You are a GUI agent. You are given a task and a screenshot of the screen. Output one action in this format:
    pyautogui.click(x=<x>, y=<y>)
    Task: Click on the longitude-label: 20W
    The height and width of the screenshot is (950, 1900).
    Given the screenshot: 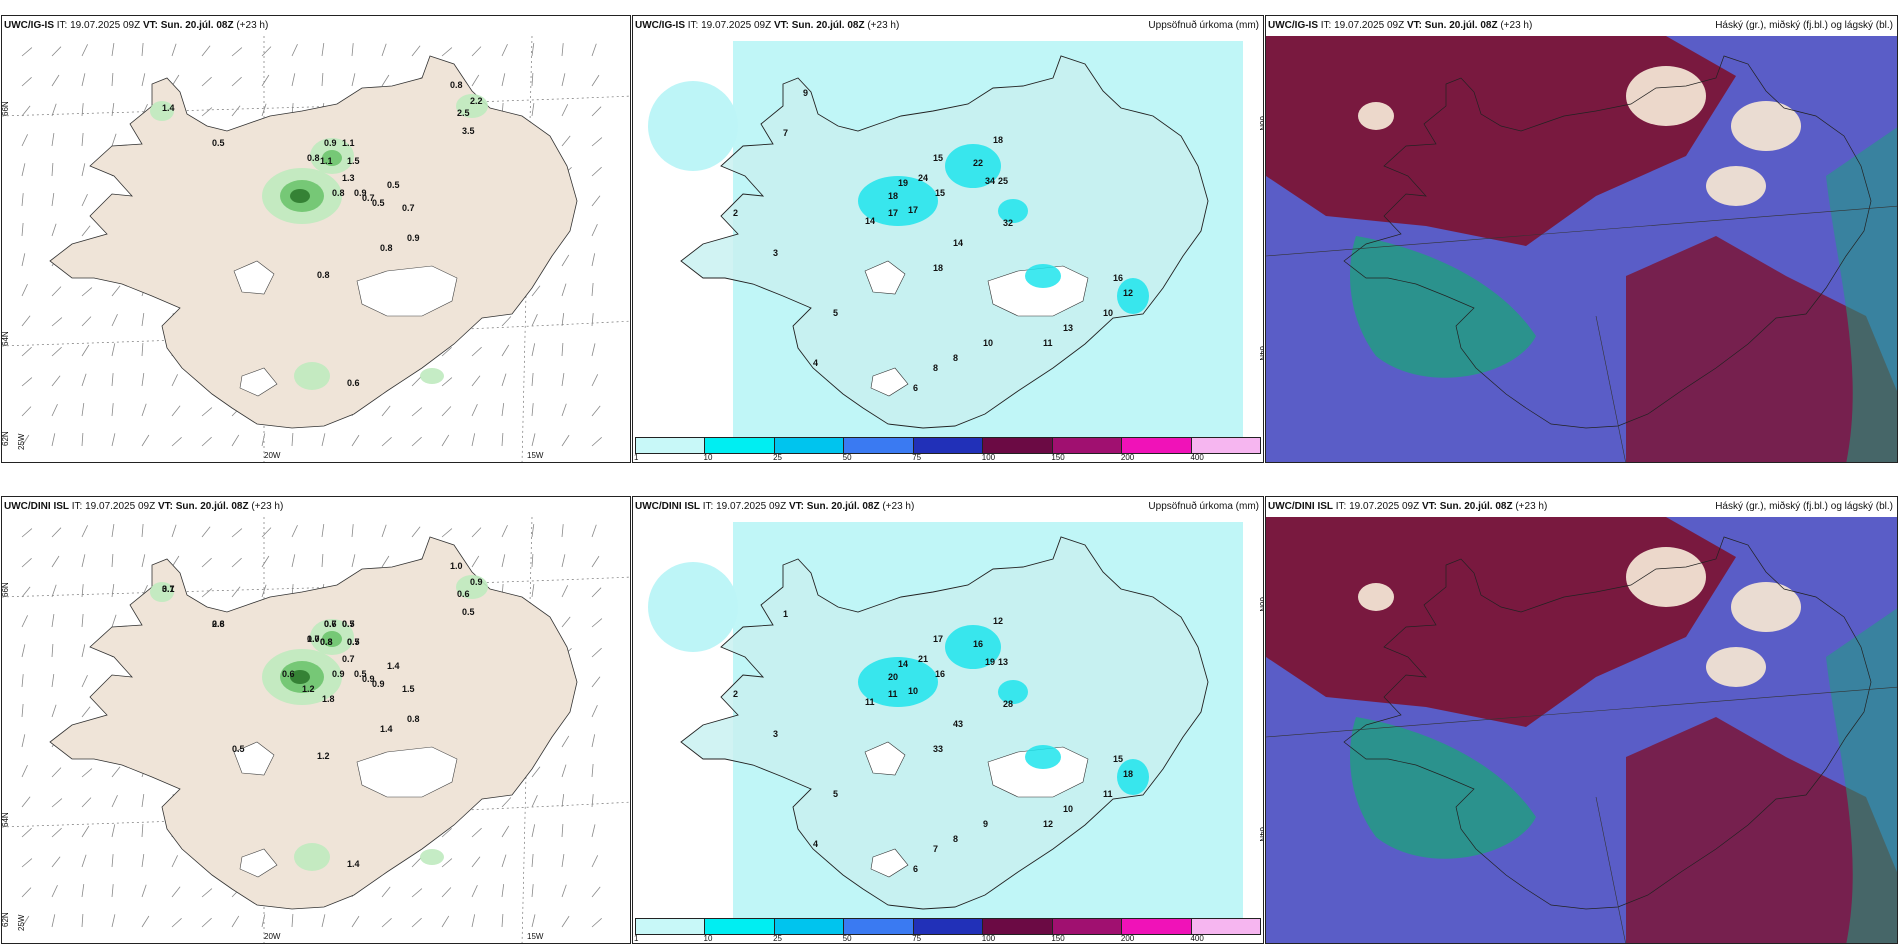 What is the action you would take?
    pyautogui.click(x=272, y=455)
    